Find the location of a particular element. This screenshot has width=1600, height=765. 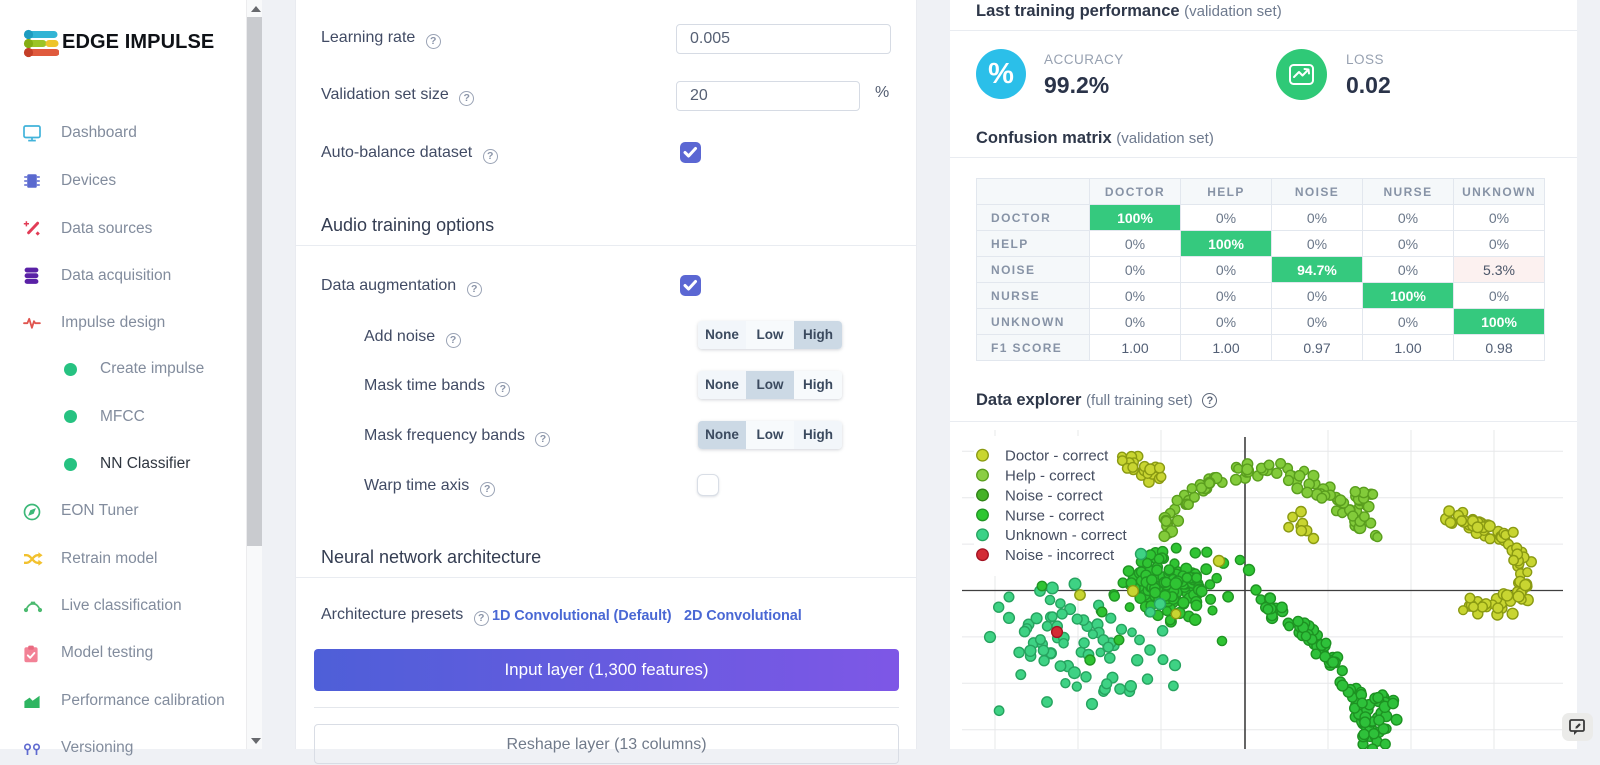

svg-text: Help - correct is located at coordinates (1050, 476).